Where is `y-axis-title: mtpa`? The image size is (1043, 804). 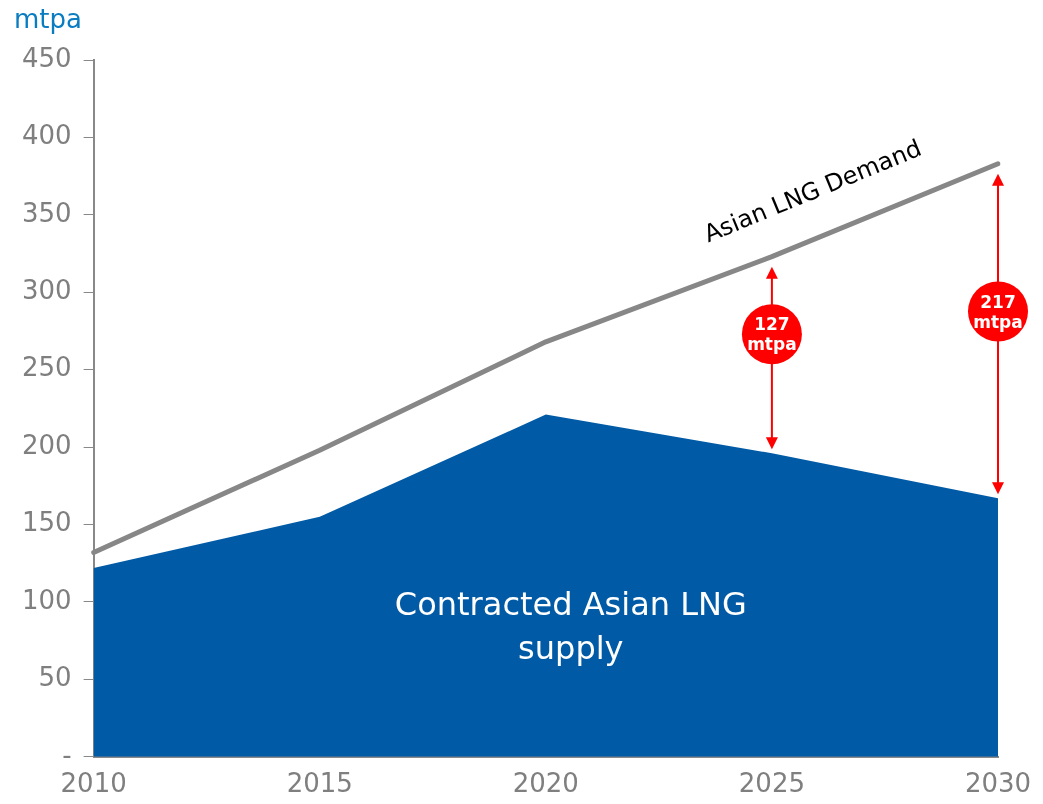
y-axis-title: mtpa is located at coordinates (48, 19).